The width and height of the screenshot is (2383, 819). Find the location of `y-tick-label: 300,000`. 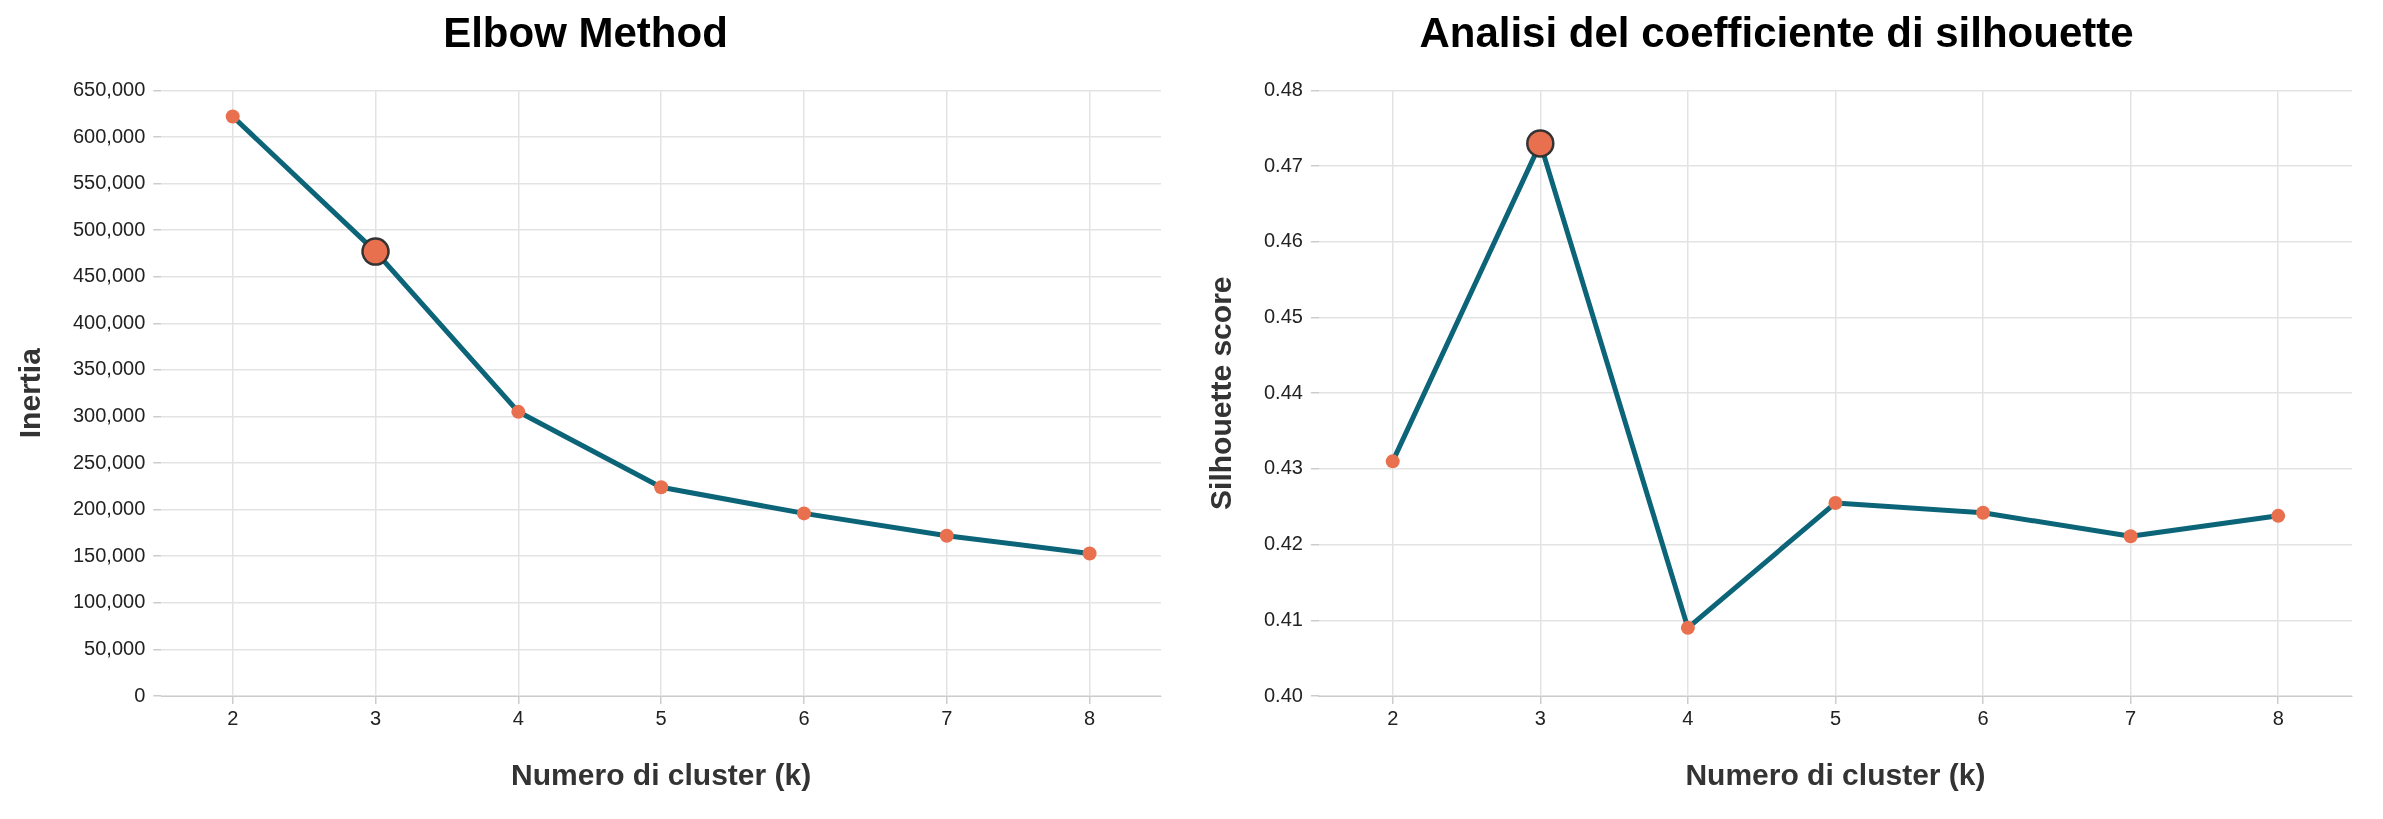

y-tick-label: 300,000 is located at coordinates (109, 415).